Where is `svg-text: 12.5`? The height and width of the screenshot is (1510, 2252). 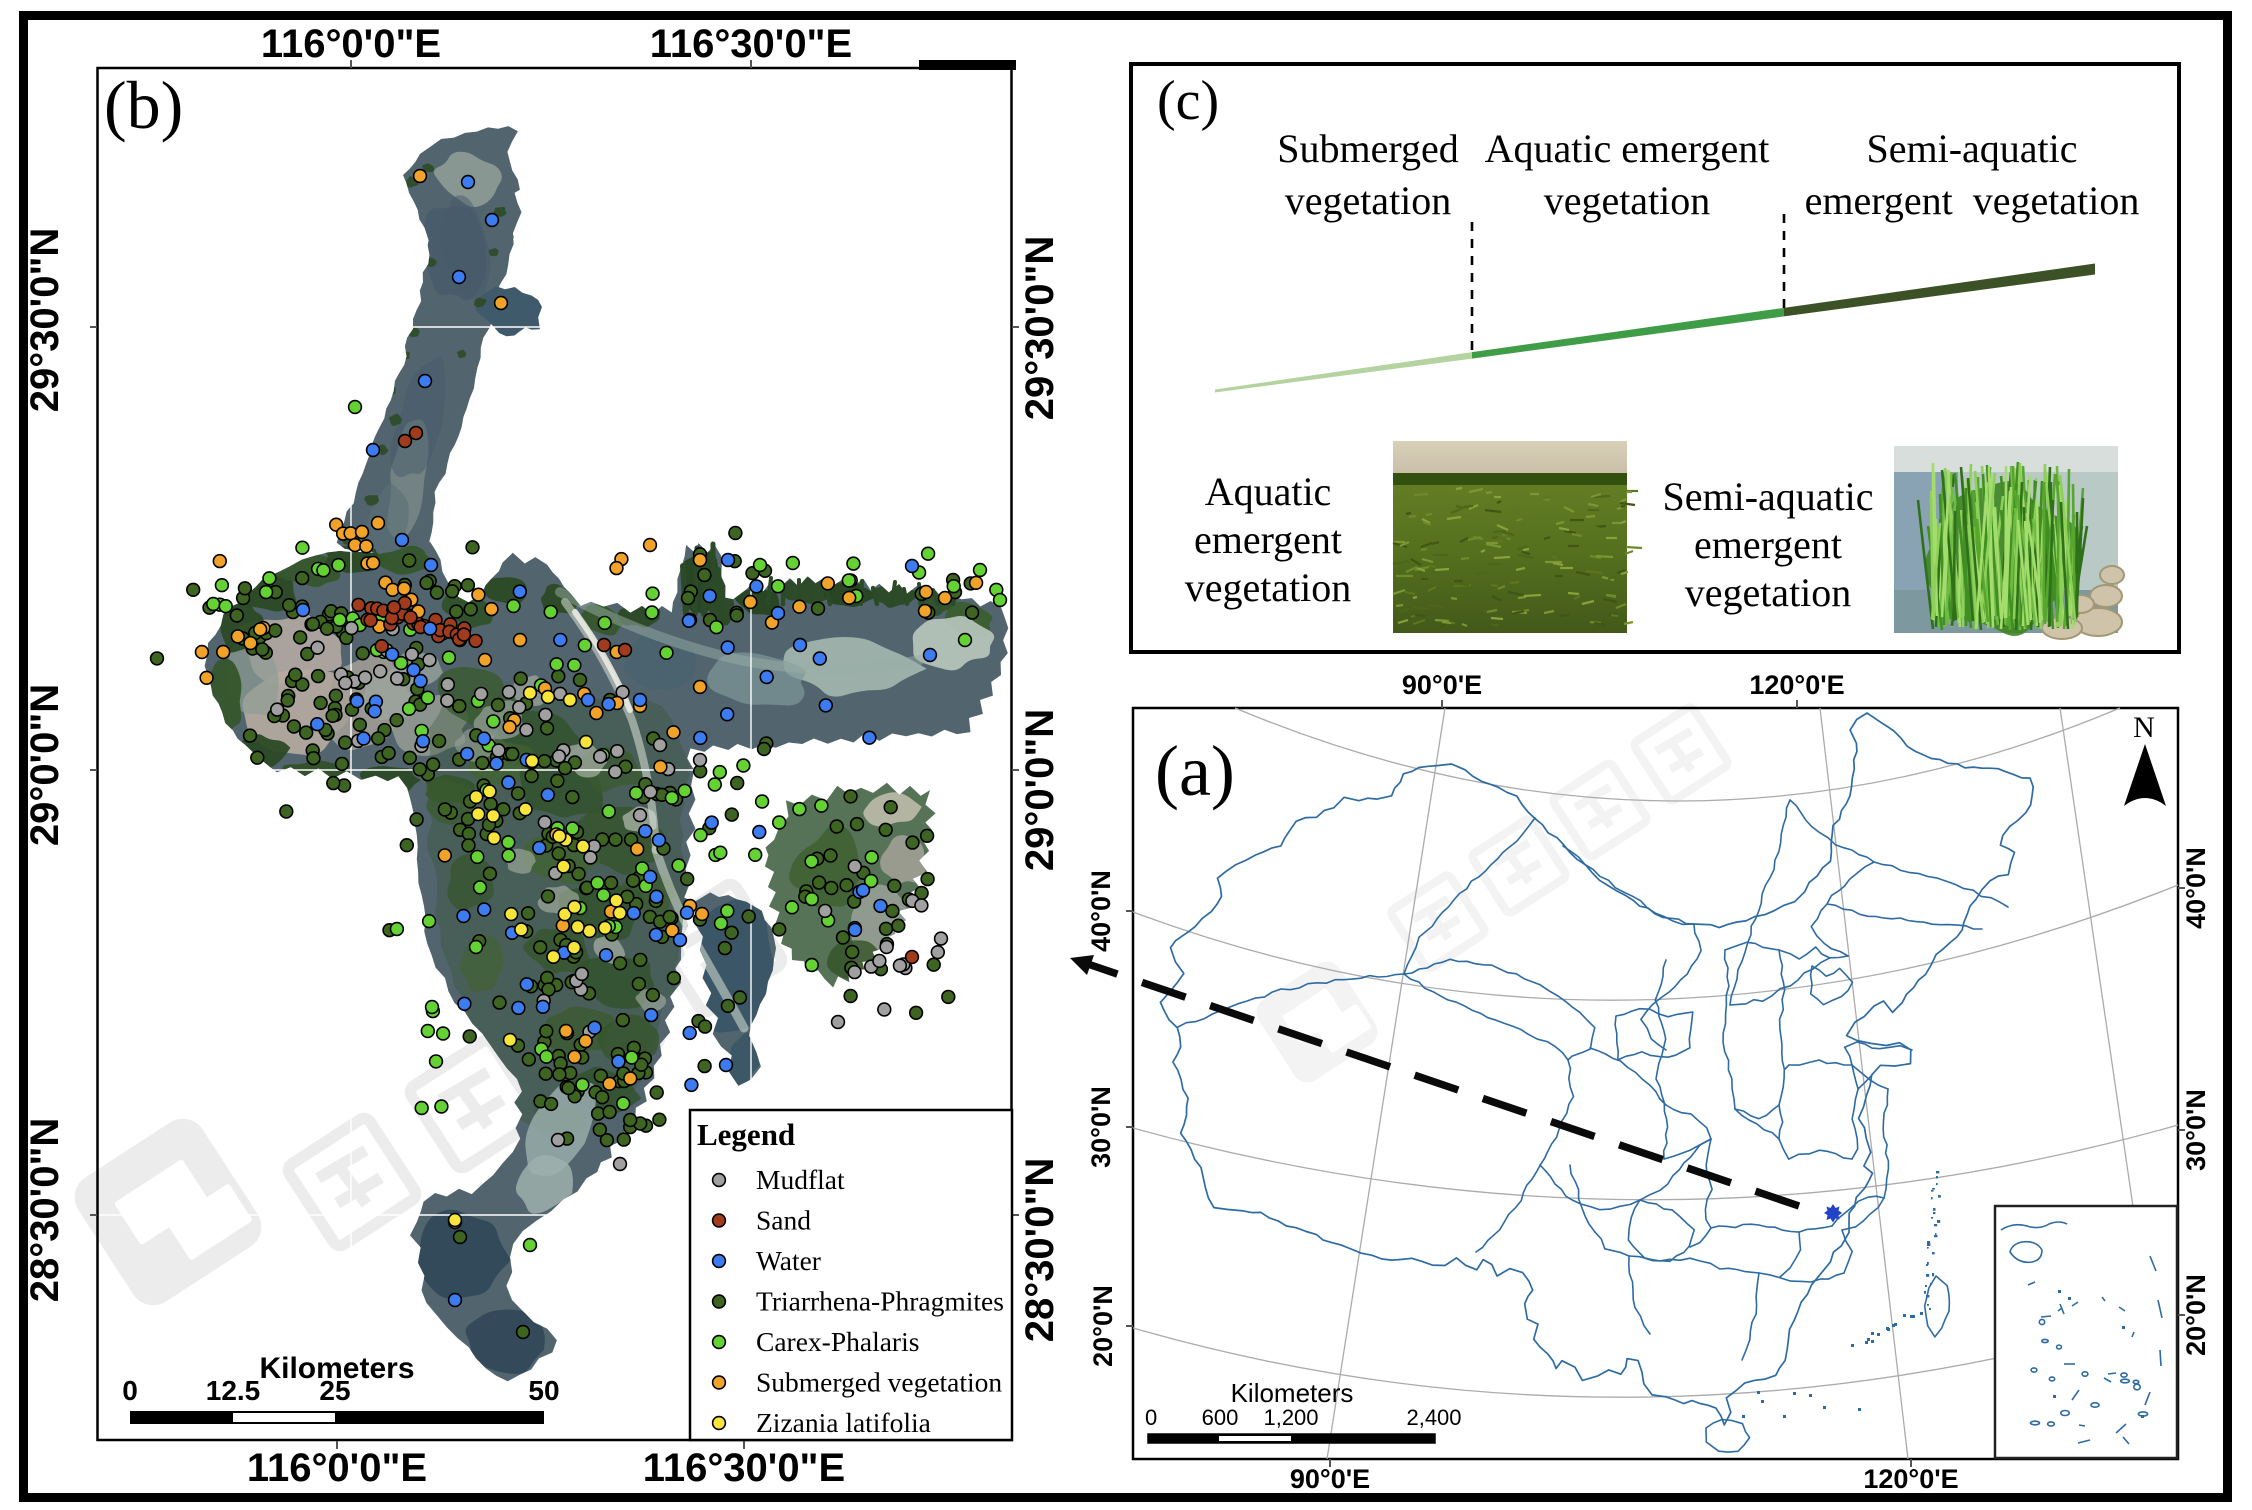
svg-text: 12.5 is located at coordinates (233, 1390).